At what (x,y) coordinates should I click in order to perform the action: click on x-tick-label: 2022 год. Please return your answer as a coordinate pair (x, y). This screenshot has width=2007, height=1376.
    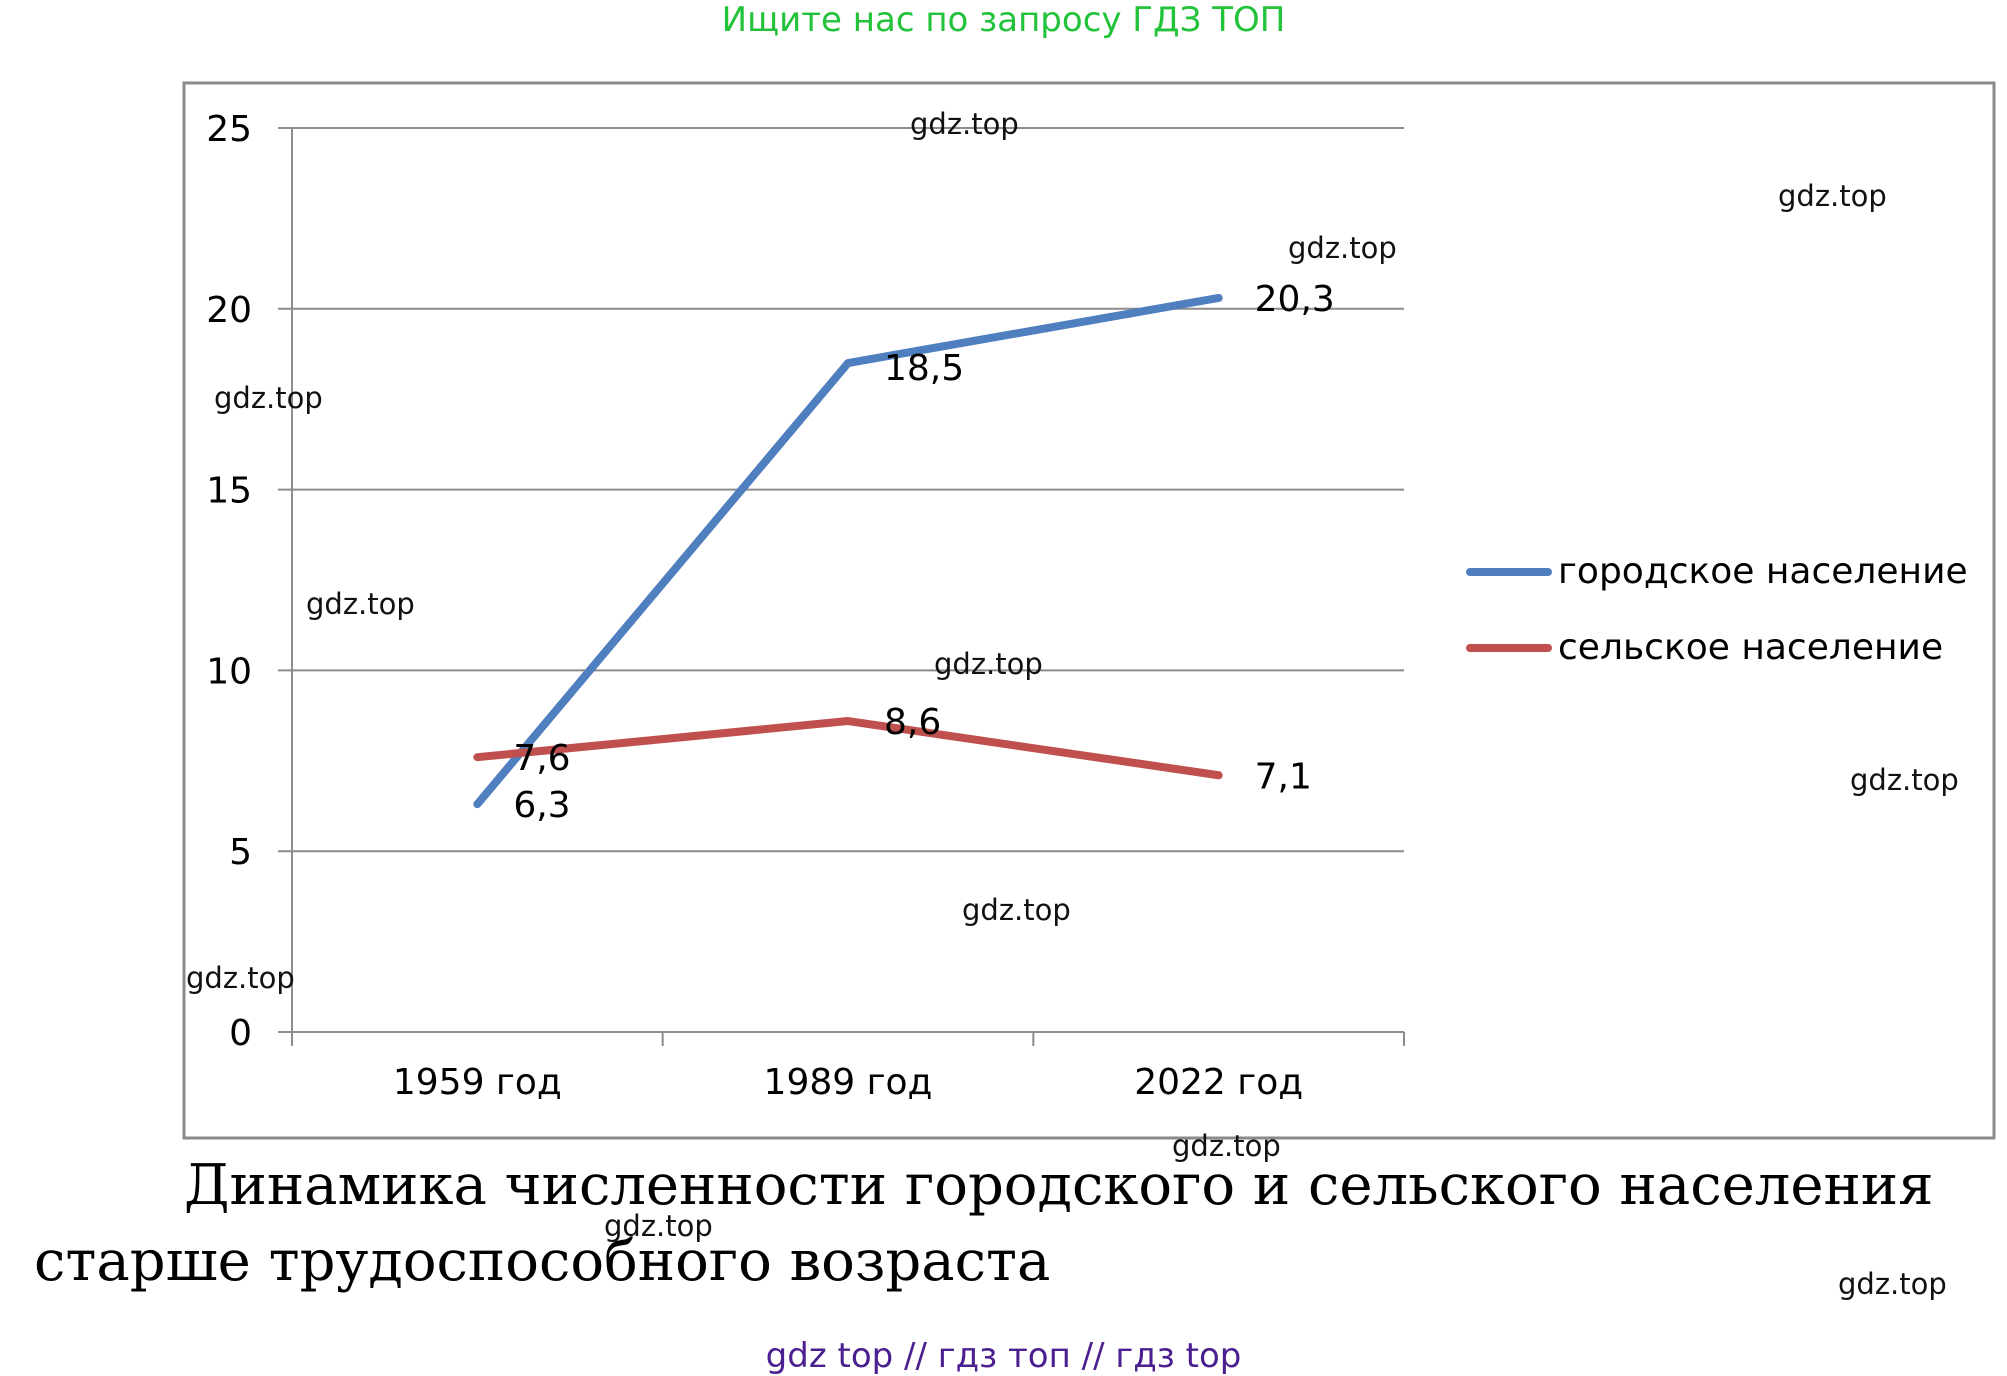
    Looking at the image, I should click on (1218, 1082).